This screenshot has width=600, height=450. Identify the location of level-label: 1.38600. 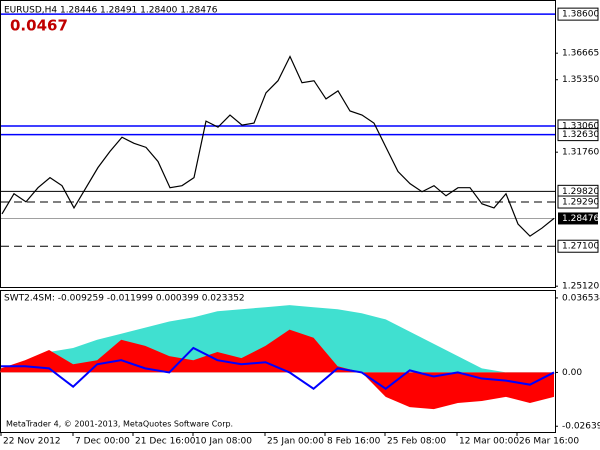
(580, 15).